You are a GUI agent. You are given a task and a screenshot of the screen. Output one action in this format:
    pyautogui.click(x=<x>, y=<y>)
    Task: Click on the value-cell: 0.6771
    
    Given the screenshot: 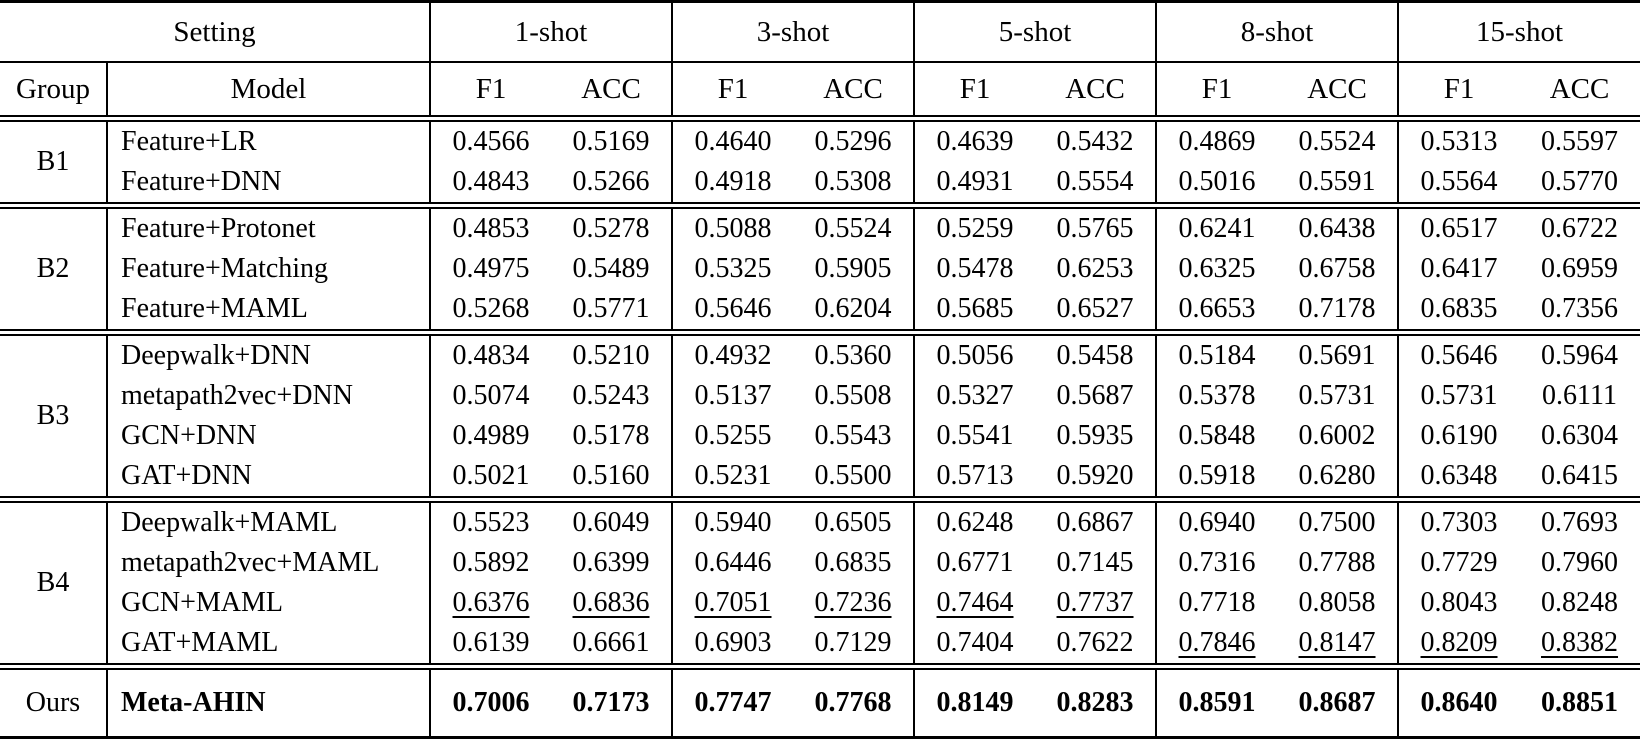 What is the action you would take?
    pyautogui.click(x=974, y=563)
    